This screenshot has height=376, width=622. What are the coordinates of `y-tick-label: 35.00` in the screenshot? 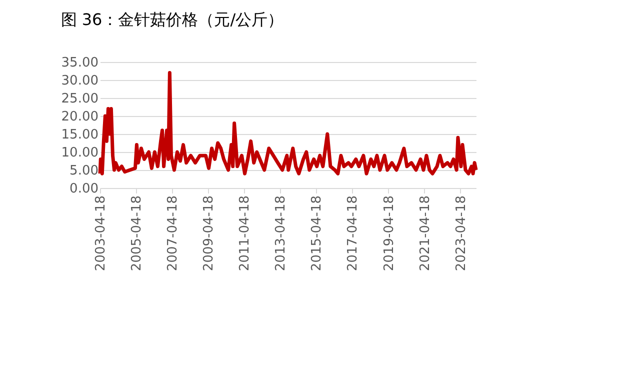 It's located at (79, 63).